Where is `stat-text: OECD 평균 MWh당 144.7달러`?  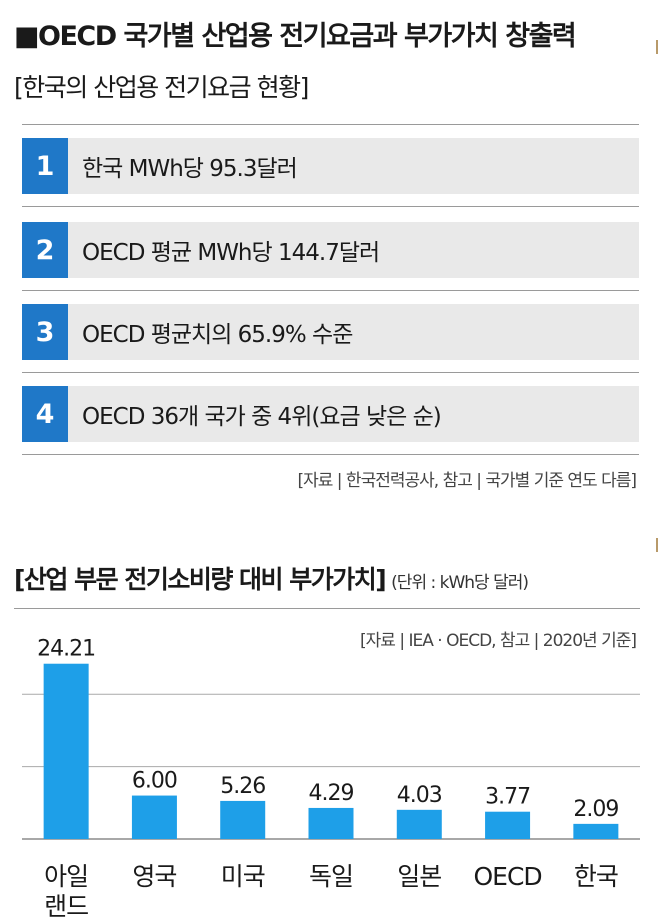
stat-text: OECD 평균 MWh당 144.7달러 is located at coordinates (231, 253).